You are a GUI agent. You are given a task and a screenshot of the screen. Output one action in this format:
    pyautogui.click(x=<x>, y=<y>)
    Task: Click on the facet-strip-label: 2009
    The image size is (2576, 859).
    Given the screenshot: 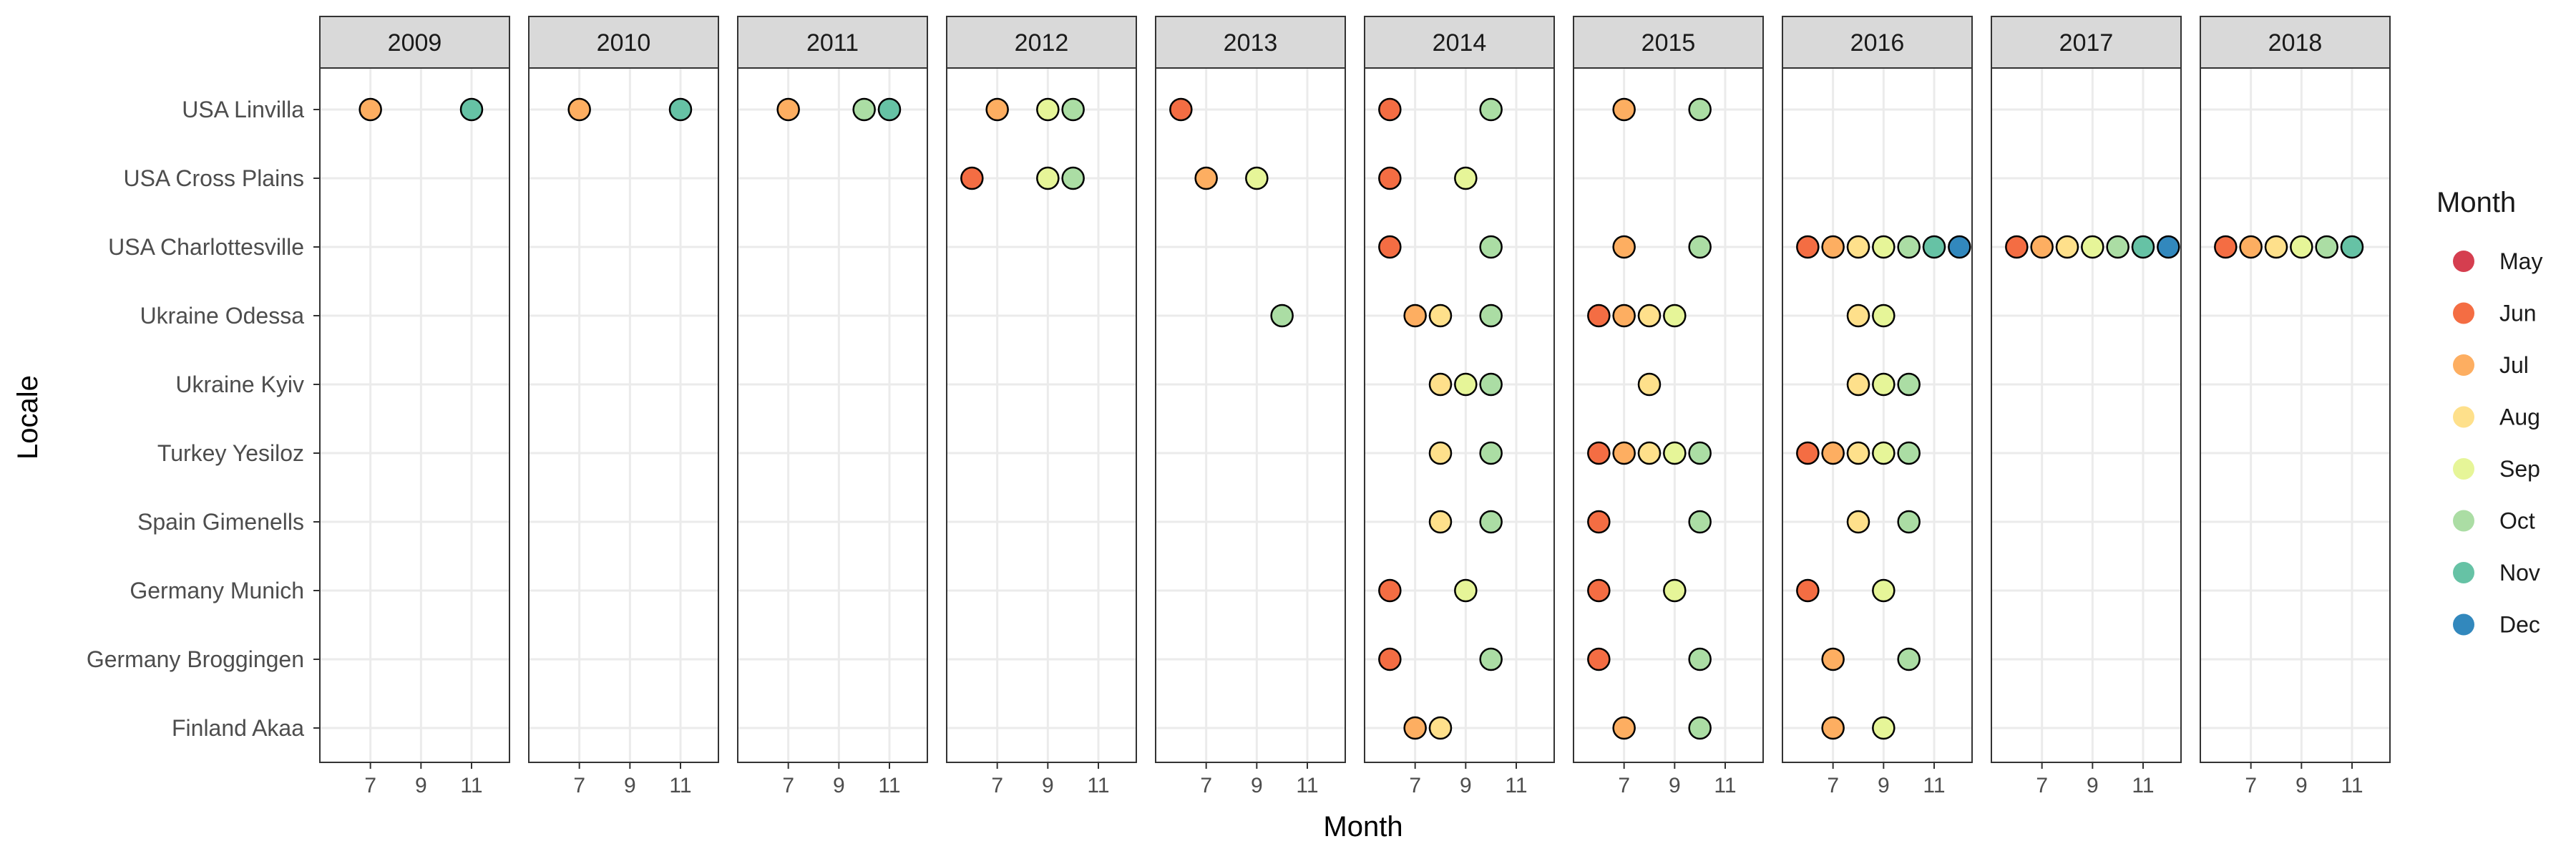 What is the action you would take?
    pyautogui.click(x=415, y=43)
    